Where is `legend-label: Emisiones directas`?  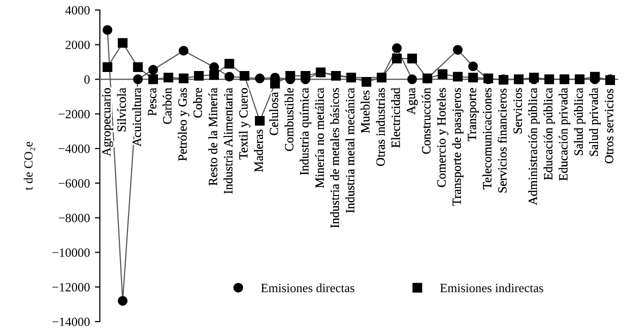
legend-label: Emisiones directas is located at coordinates (307, 287).